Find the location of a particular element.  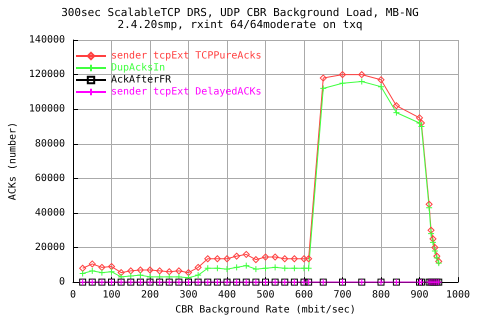

y-axis-title: ACKs (number) is located at coordinates (13, 161).